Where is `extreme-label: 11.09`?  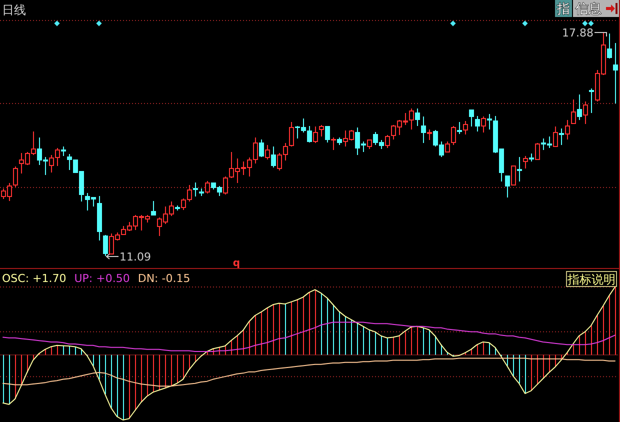 extreme-label: 11.09 is located at coordinates (135, 257).